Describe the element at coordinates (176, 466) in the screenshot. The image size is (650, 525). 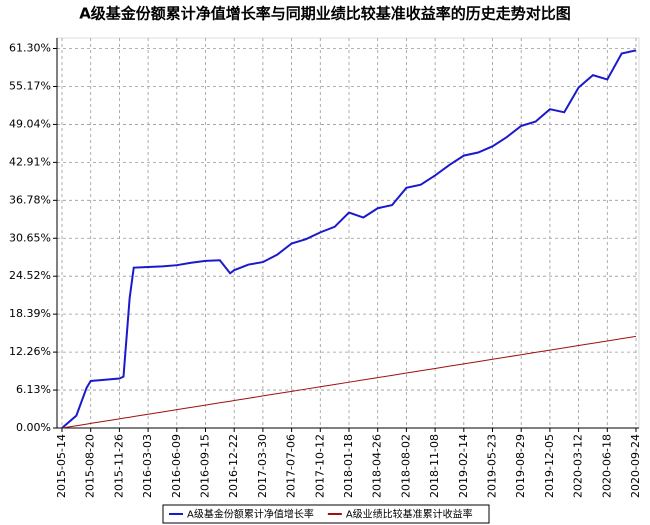
I see `x-tick-label: 2016-06-09` at that location.